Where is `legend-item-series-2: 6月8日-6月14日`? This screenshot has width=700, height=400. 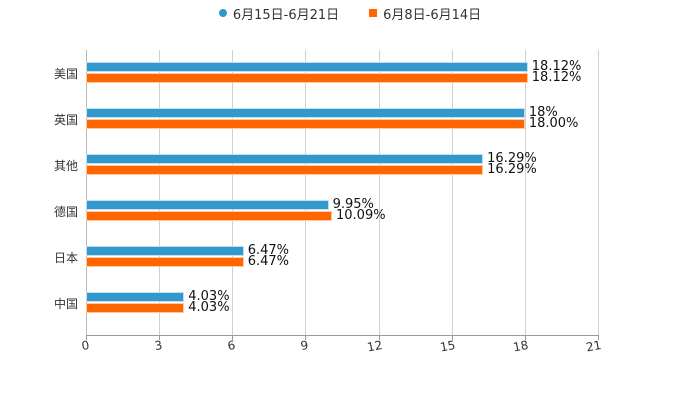 legend-item-series-2: 6月8日-6月14日 is located at coordinates (425, 14).